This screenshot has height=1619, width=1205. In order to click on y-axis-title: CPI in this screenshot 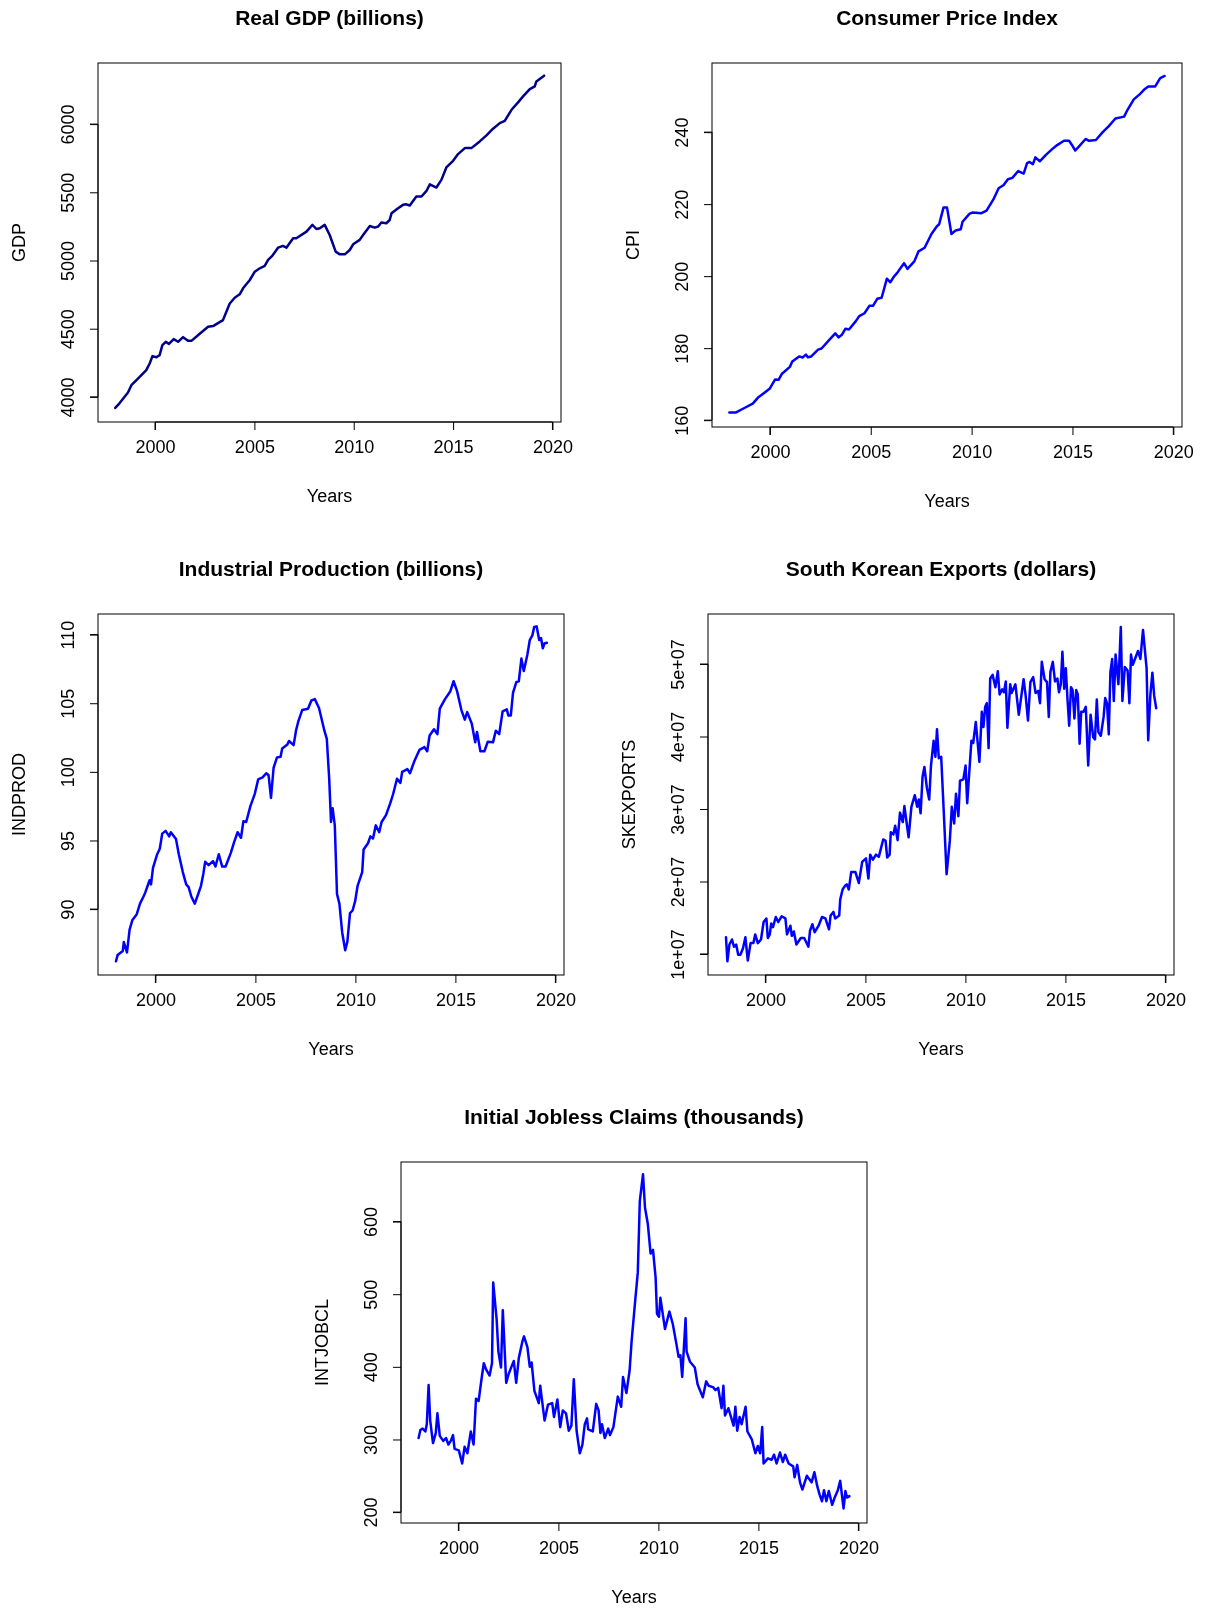, I will do `click(633, 245)`.